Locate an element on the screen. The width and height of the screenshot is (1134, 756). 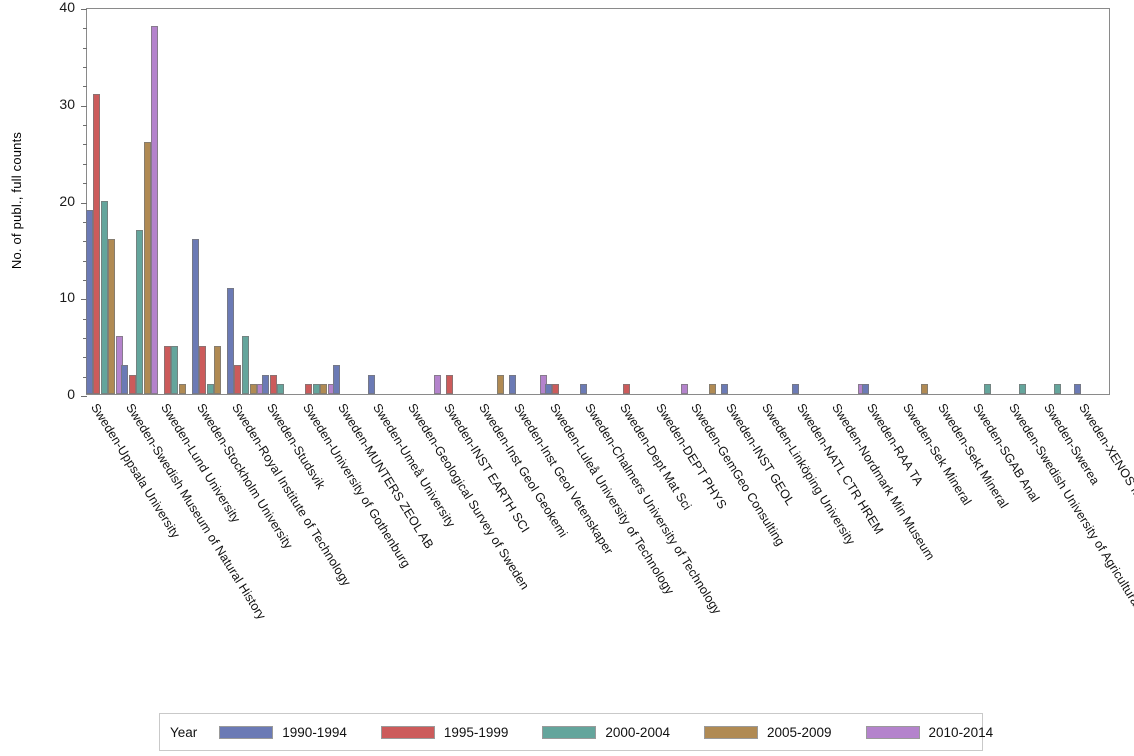
y-tick-label: 0 is located at coordinates (71, 394).